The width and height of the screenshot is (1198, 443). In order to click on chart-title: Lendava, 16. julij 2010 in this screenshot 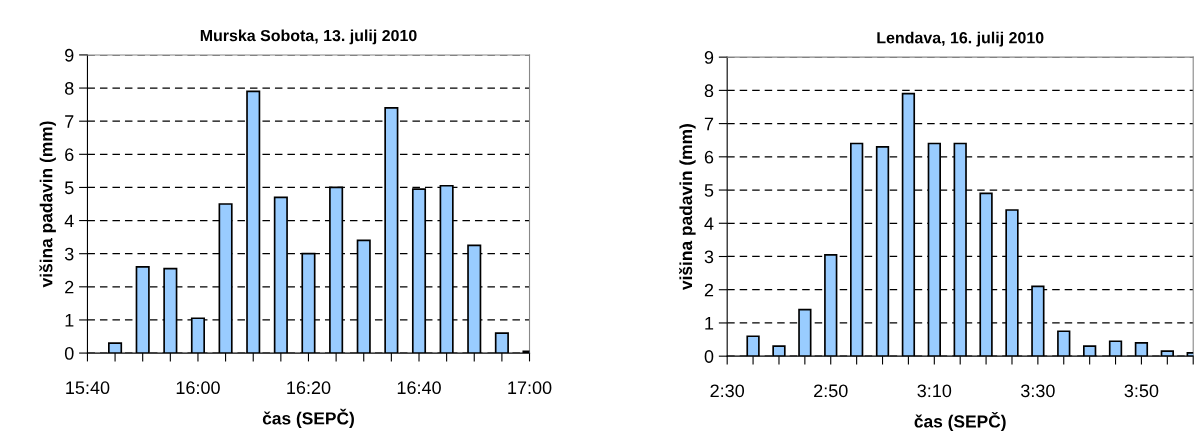, I will do `click(960, 39)`.